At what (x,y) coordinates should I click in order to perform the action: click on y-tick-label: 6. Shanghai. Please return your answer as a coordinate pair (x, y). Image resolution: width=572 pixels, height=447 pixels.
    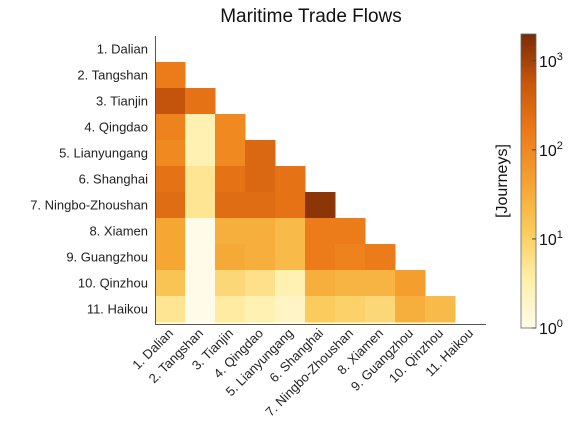
    Looking at the image, I should click on (114, 179).